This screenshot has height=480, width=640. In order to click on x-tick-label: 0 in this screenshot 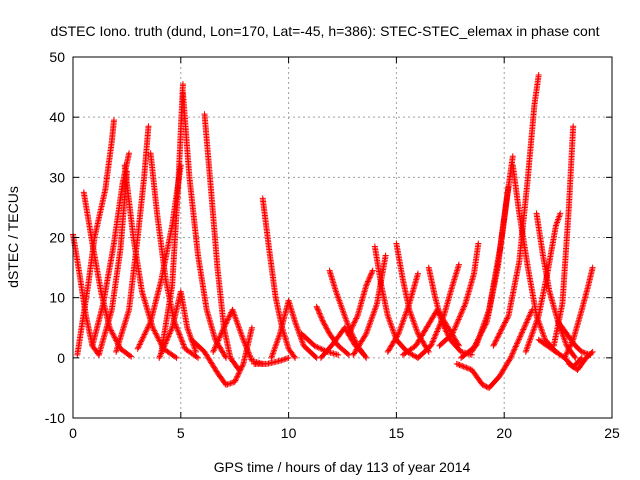, I will do `click(73, 433)`.